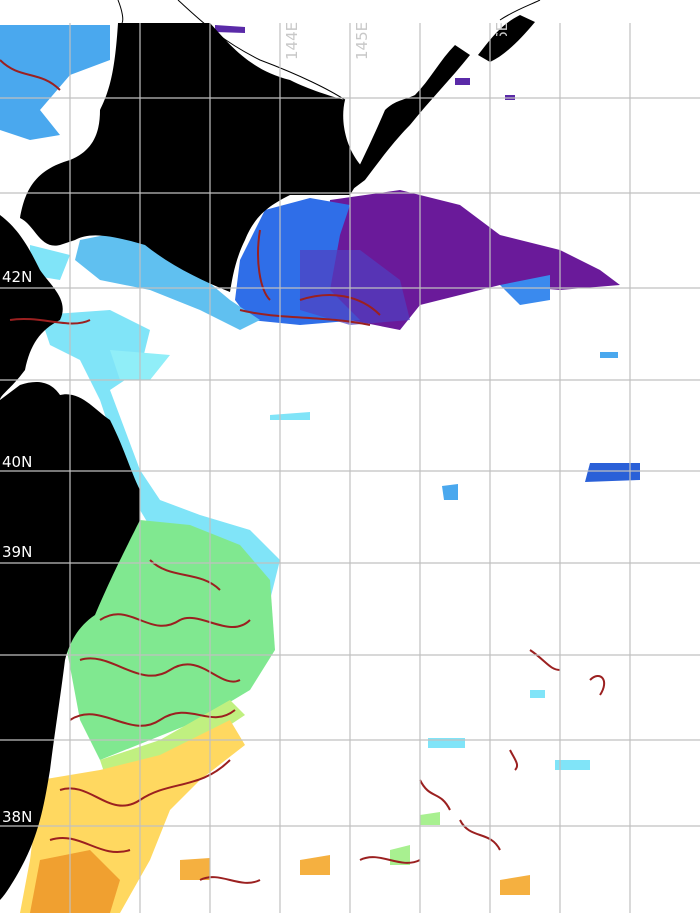 The image size is (700, 913). I want to click on sakhalin-coastline, so click(329, 50).